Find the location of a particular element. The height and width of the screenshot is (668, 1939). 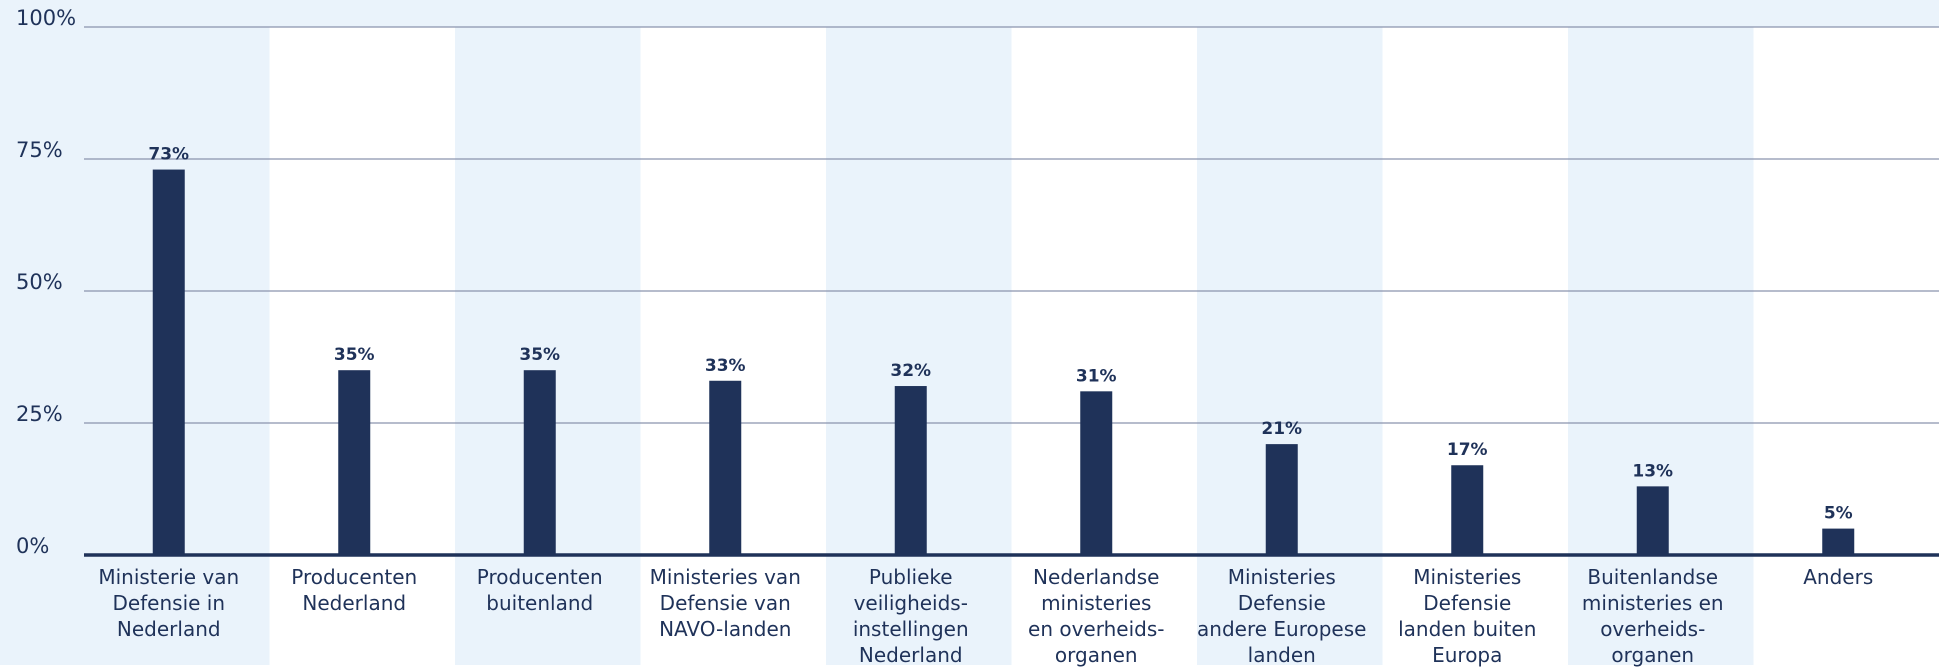

x-tick-label: Ministeries van Defensie van NAVO-landen is located at coordinates (725, 603).